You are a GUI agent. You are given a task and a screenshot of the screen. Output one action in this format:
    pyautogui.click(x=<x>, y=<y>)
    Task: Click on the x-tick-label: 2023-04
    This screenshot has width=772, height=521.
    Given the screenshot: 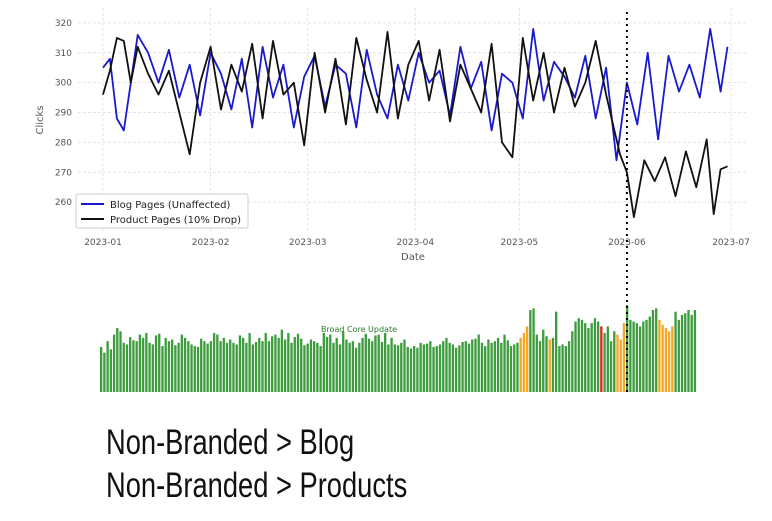 What is the action you would take?
    pyautogui.click(x=415, y=243)
    